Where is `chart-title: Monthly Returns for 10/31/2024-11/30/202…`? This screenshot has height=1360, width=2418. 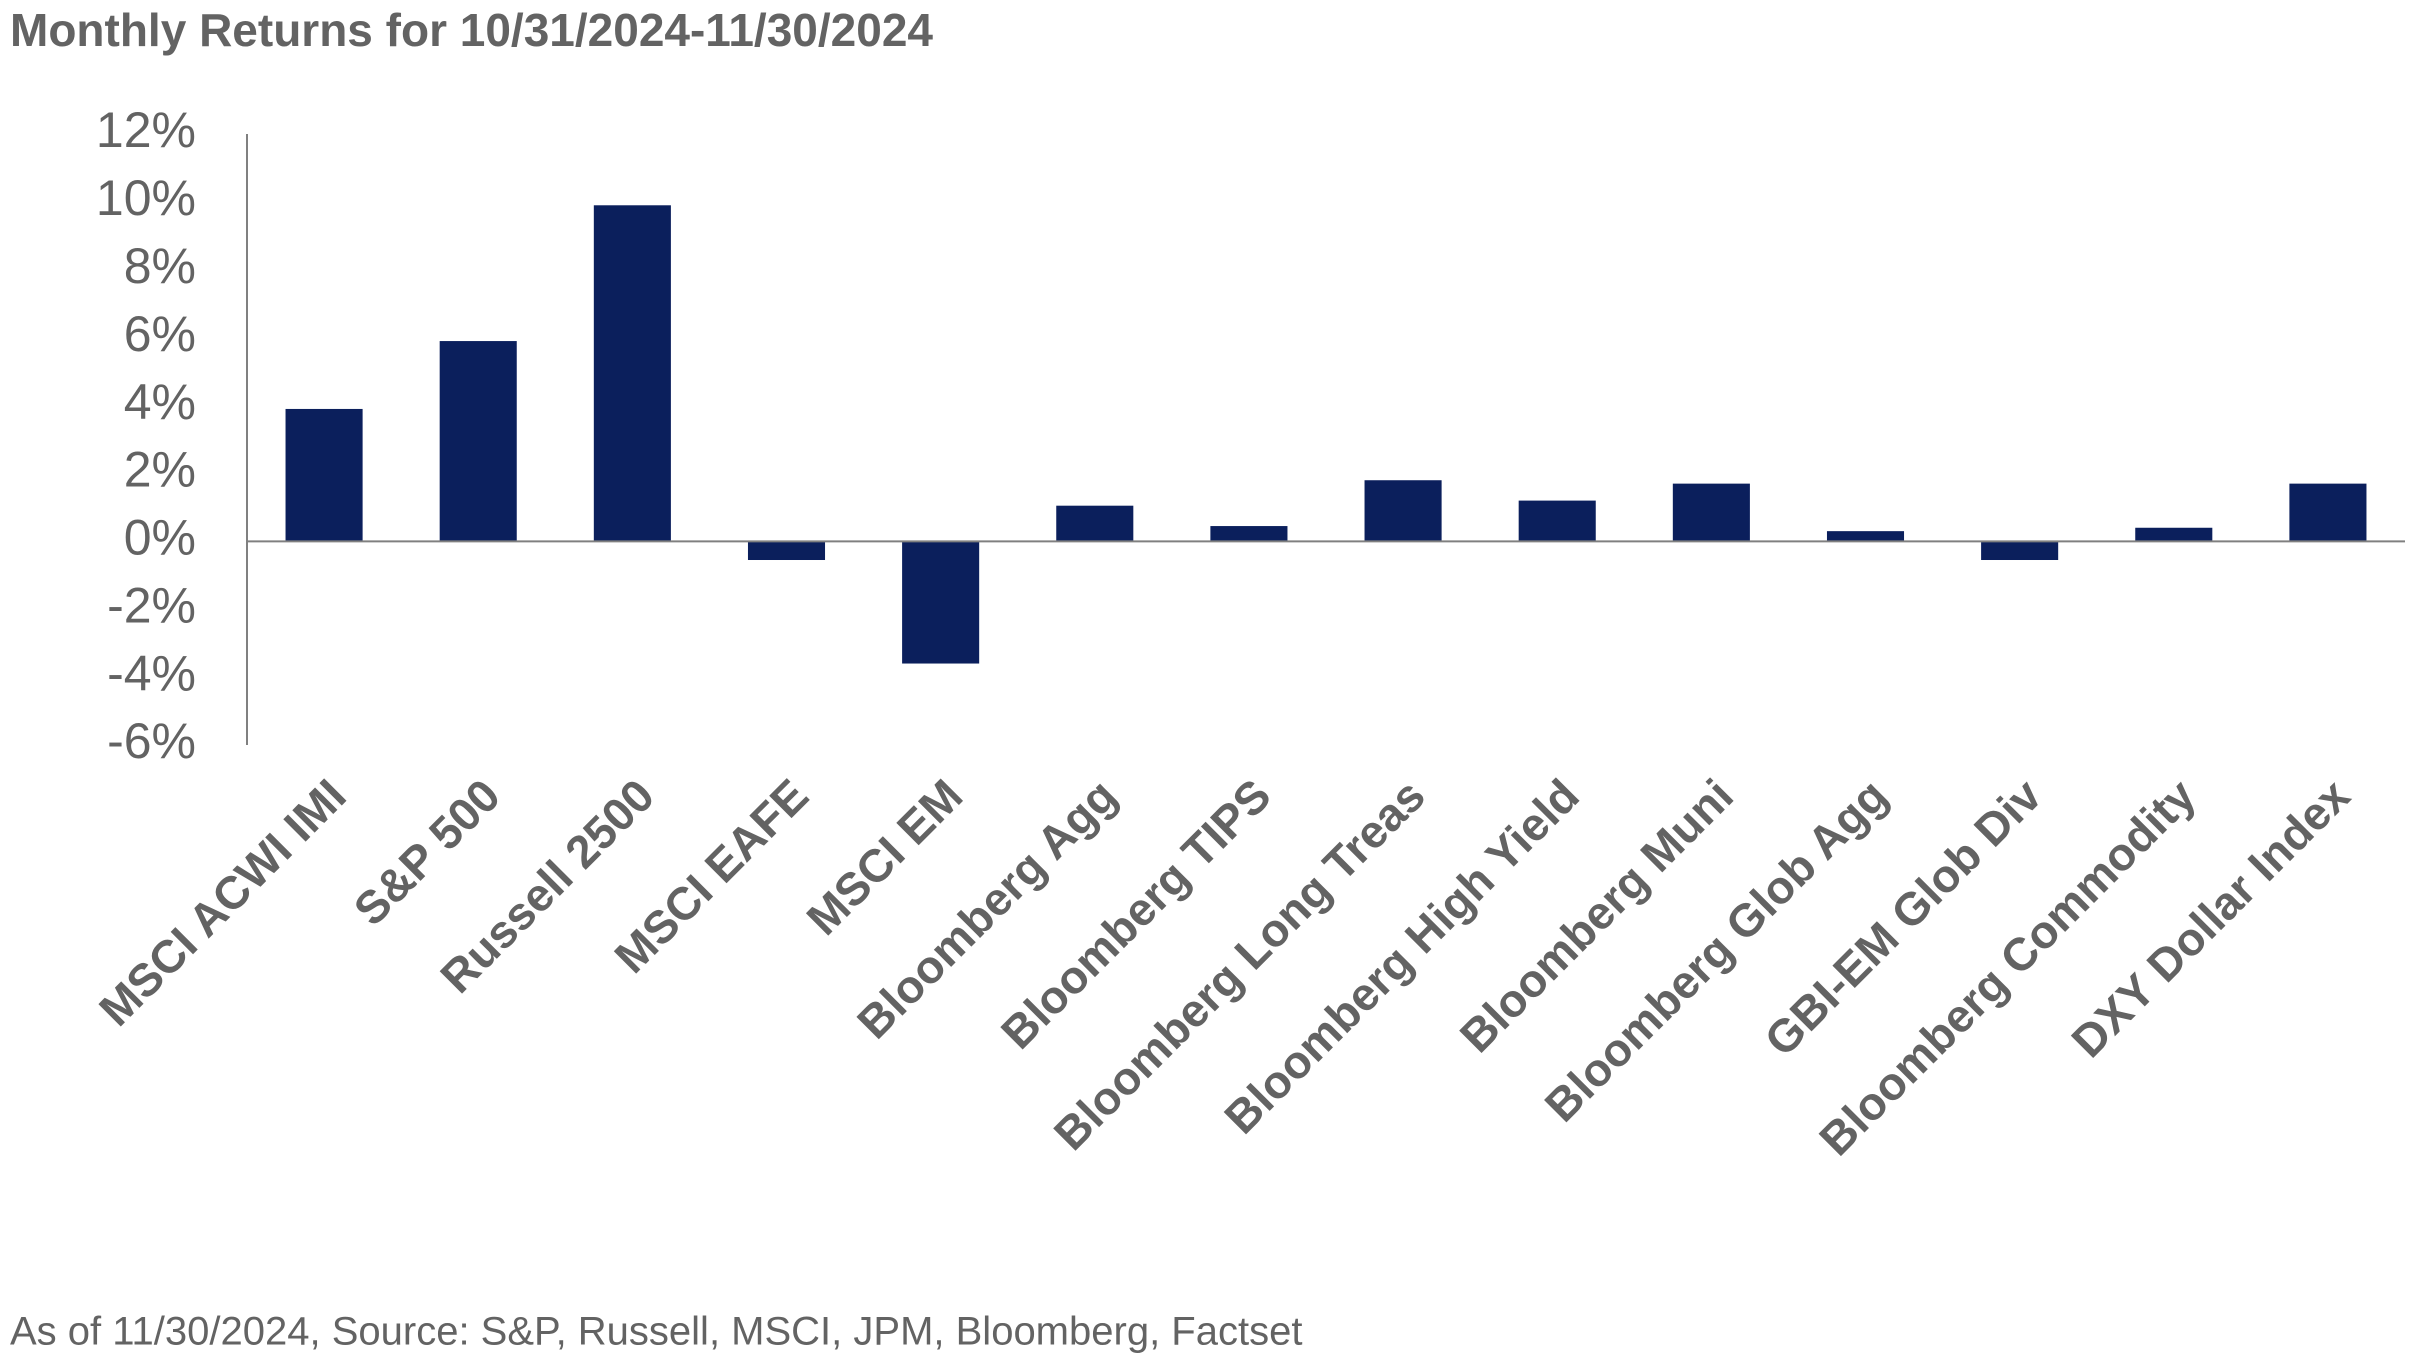 chart-title: Monthly Returns for 10/31/2024-11/30/202… is located at coordinates (471, 30).